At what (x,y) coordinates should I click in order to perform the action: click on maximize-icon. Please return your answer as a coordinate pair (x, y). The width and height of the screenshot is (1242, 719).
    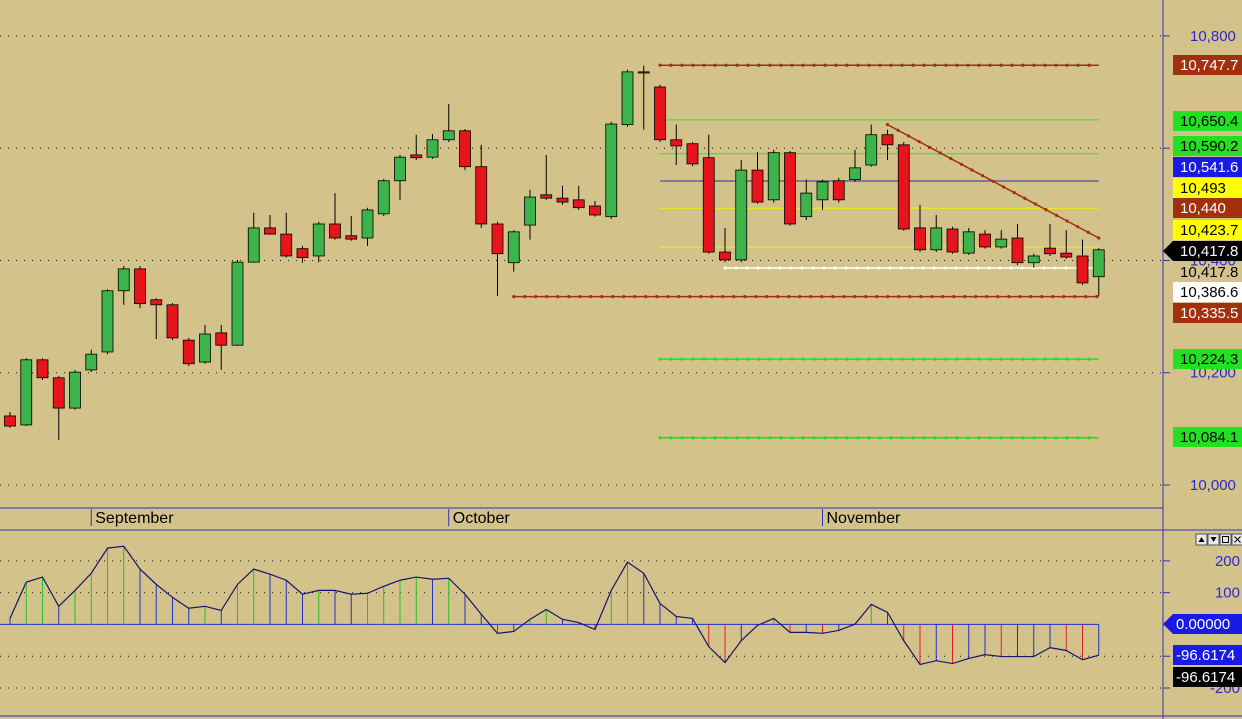
    Looking at the image, I should click on (1225, 539).